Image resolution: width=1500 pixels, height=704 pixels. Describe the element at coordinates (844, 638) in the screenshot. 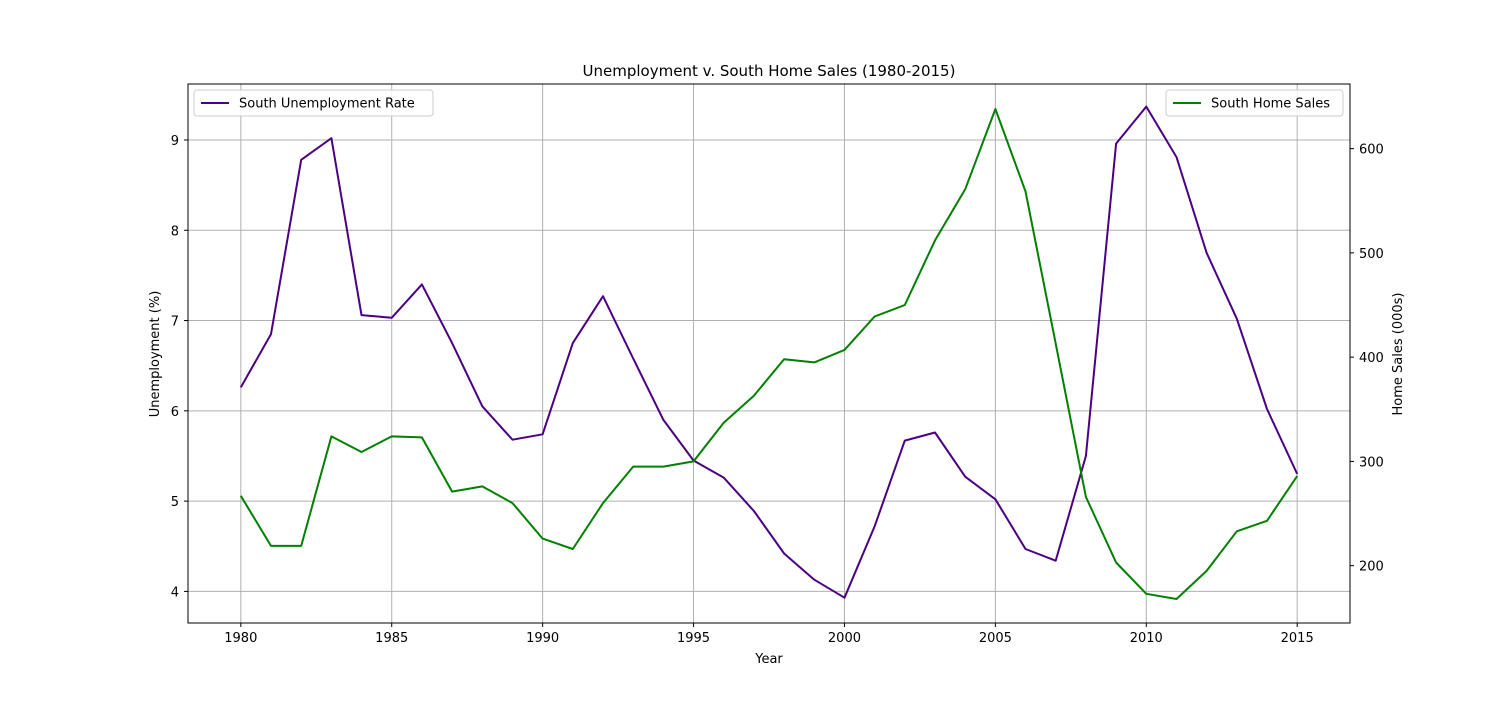

I see `x-tick-label-2000: 2000` at that location.